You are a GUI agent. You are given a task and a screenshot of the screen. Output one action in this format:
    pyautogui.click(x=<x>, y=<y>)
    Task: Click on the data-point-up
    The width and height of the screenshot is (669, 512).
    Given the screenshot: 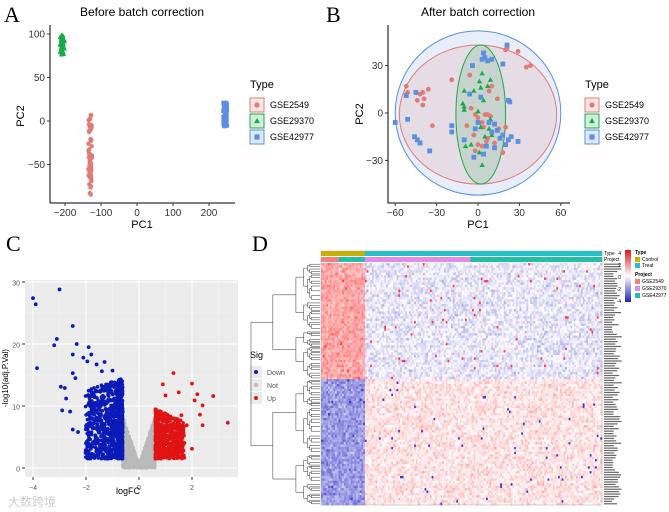 What is the action you would take?
    pyautogui.click(x=180, y=434)
    